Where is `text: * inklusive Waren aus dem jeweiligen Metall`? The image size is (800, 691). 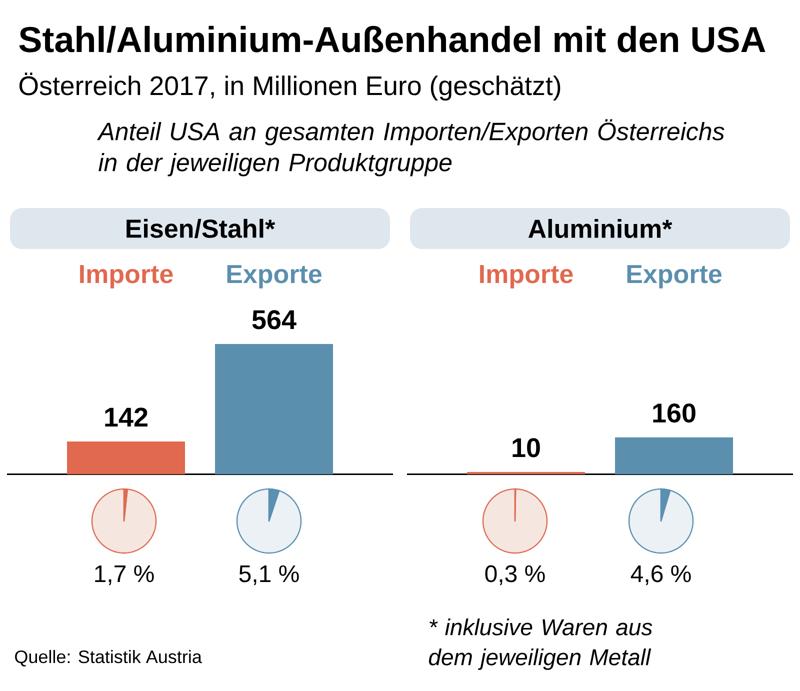 text: * inklusive Waren aus dem jeweiligen Metall is located at coordinates (540, 644).